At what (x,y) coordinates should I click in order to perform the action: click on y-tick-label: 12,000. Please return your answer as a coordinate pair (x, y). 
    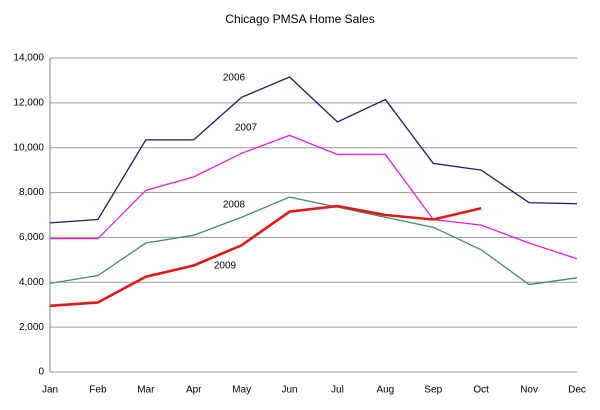
    Looking at the image, I should click on (28, 102).